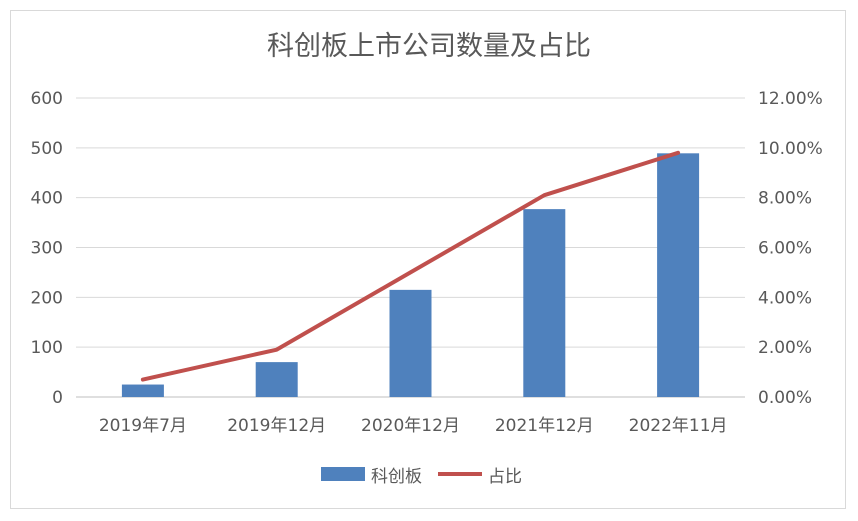  What do you see at coordinates (47, 348) in the screenshot?
I see `left-tick-label: 100` at bounding box center [47, 348].